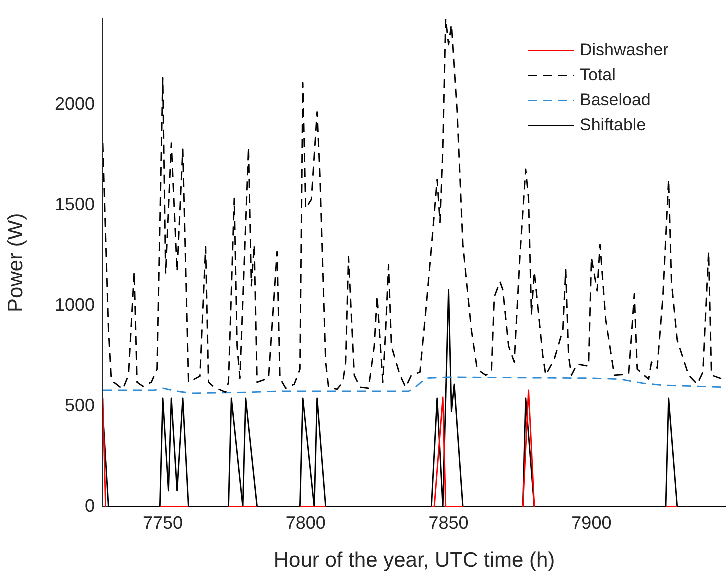 The image size is (726, 578). What do you see at coordinates (74, 305) in the screenshot?
I see `y-tick-label: 1000` at bounding box center [74, 305].